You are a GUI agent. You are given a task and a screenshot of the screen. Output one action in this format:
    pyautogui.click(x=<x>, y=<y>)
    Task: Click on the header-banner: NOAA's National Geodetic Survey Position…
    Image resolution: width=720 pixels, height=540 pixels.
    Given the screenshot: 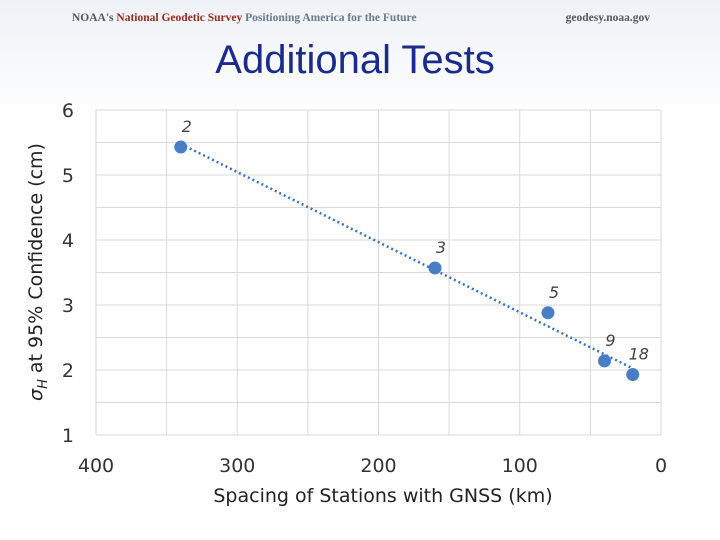 What is the action you would take?
    pyautogui.click(x=360, y=19)
    